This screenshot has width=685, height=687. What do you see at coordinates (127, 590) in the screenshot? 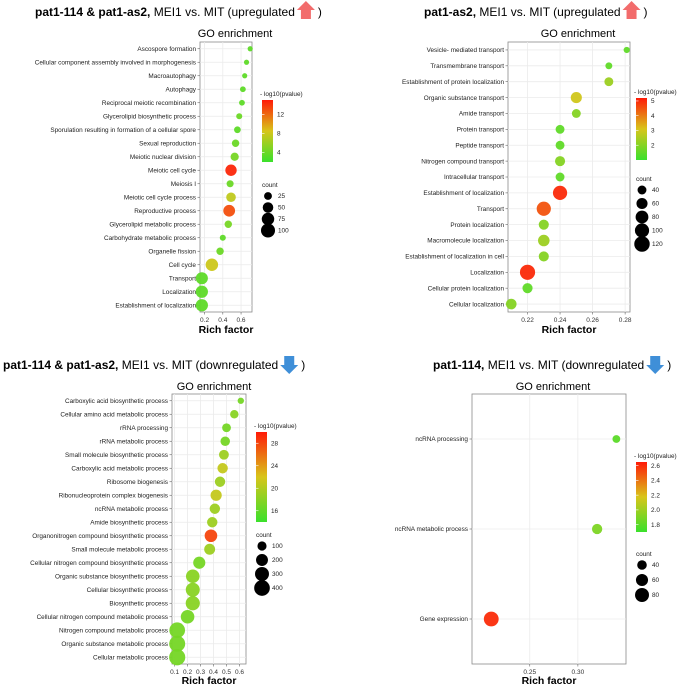
I see `term-label: Cellular biosynthetic process` at bounding box center [127, 590].